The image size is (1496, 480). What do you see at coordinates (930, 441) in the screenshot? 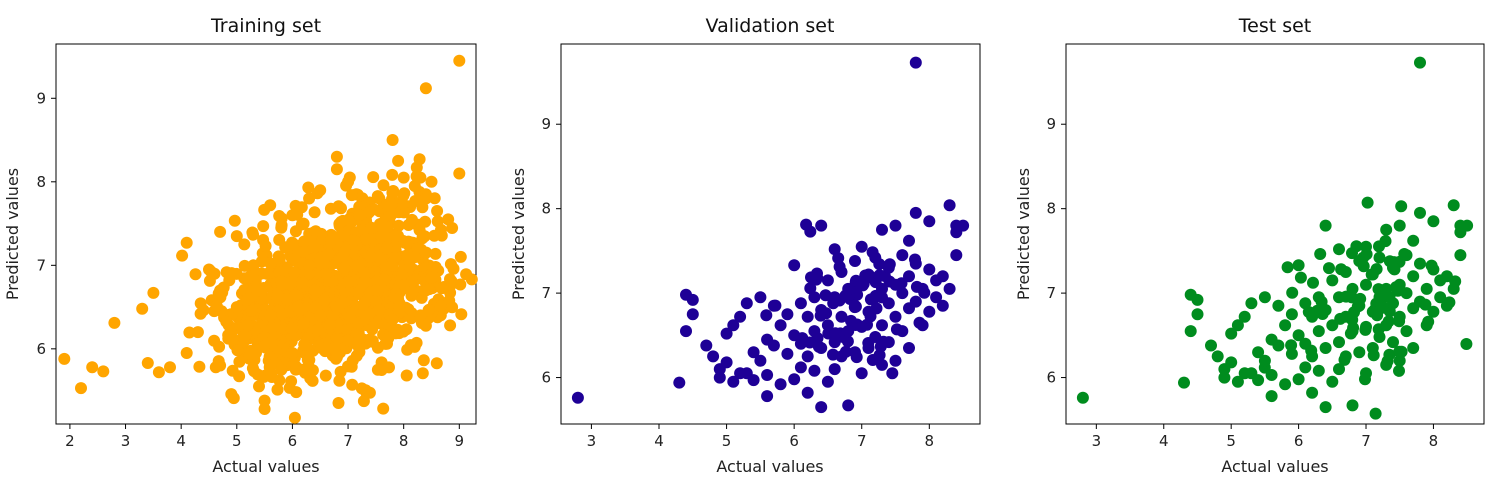
I see `x-tick-label: 8` at bounding box center [930, 441].